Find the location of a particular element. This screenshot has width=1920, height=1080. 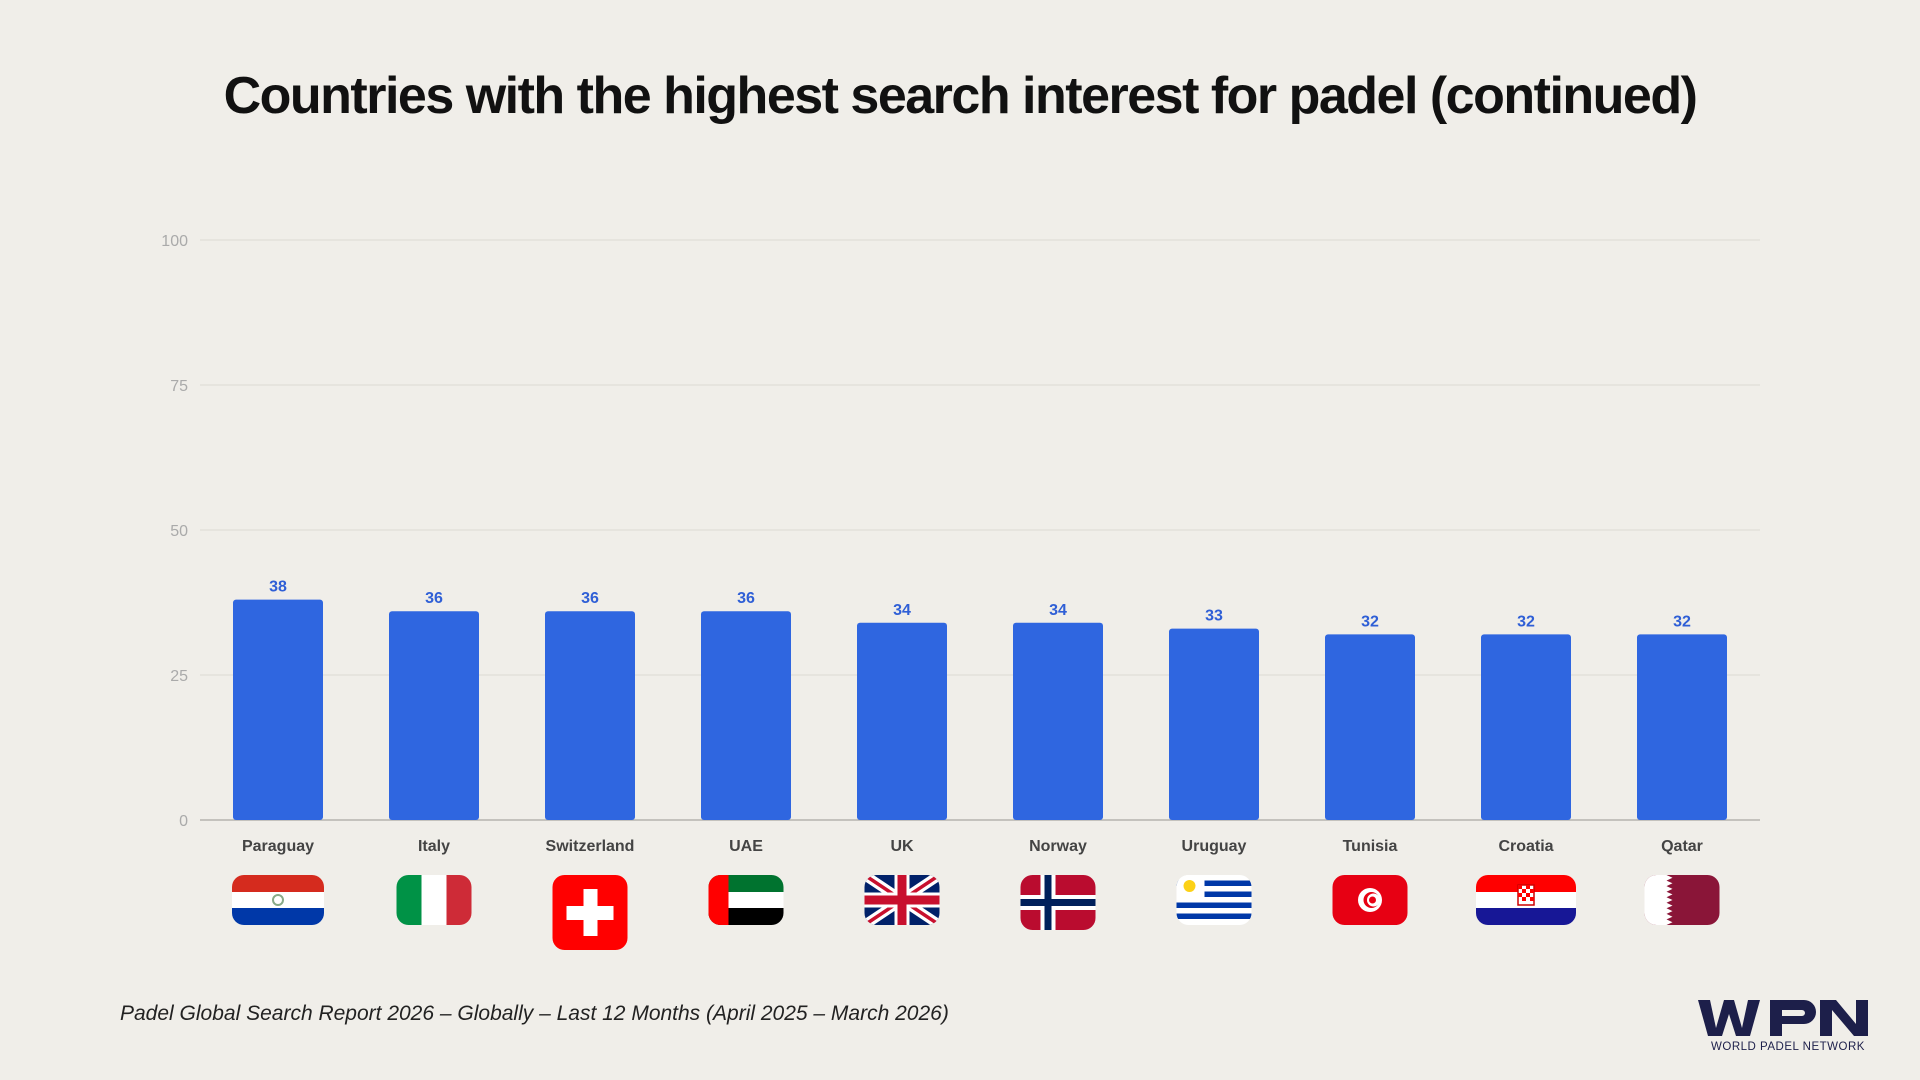

uk-flag-icon-fill is located at coordinates (902, 900).